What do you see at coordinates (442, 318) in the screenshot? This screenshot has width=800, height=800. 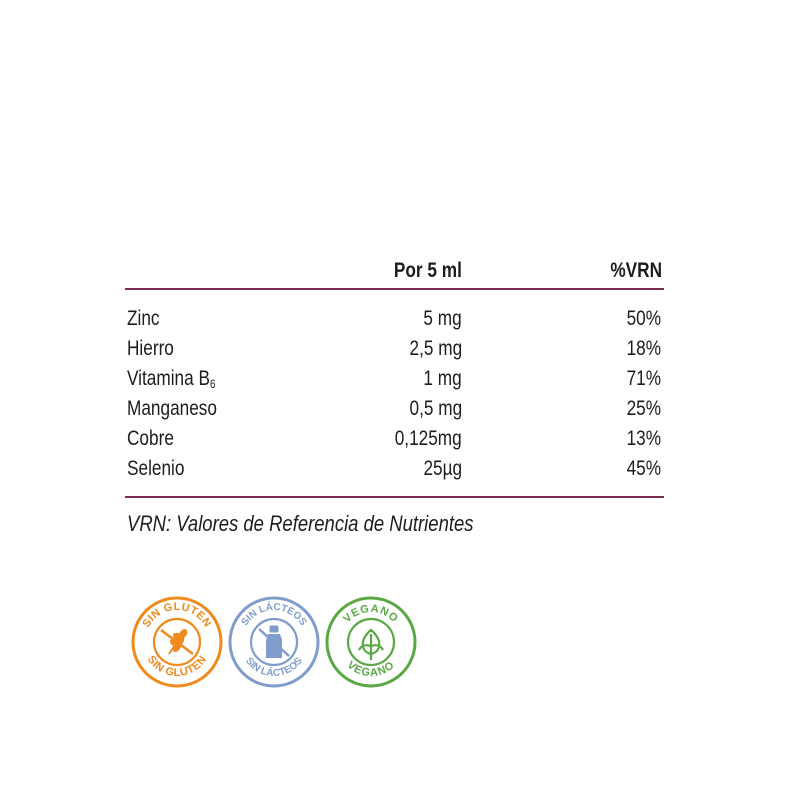 I see `nutrient-amount: 5 mg` at bounding box center [442, 318].